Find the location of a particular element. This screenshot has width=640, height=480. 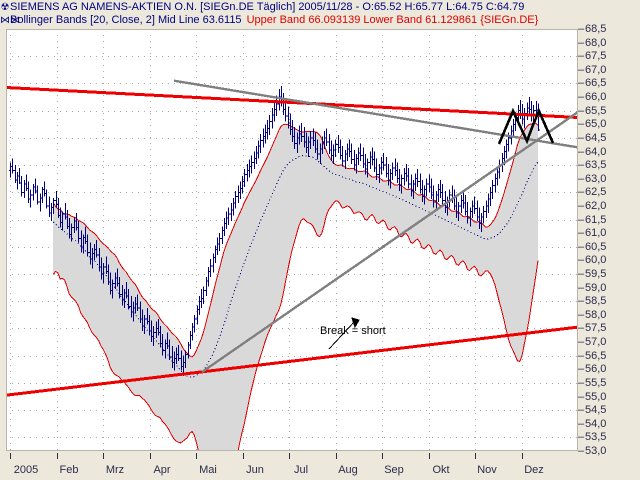

wedge-upper-gray is located at coordinates (375, 114).